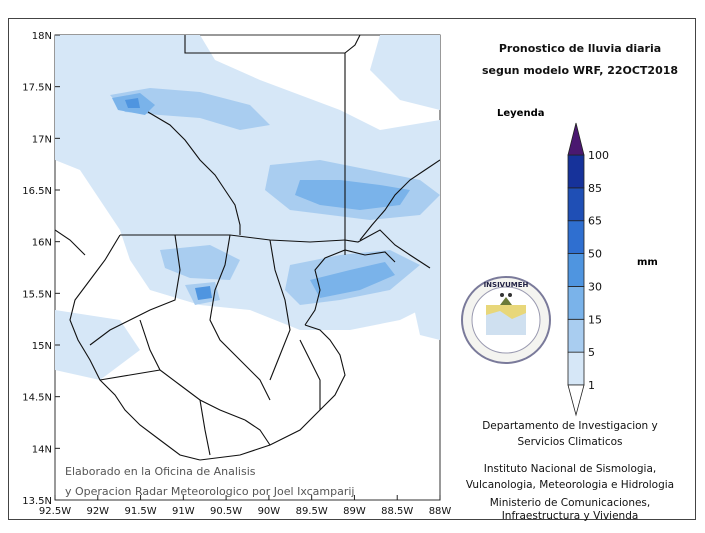 Image resolution: width=705 pixels, height=533 pixels. I want to click on colorbar-label: 15, so click(595, 319).